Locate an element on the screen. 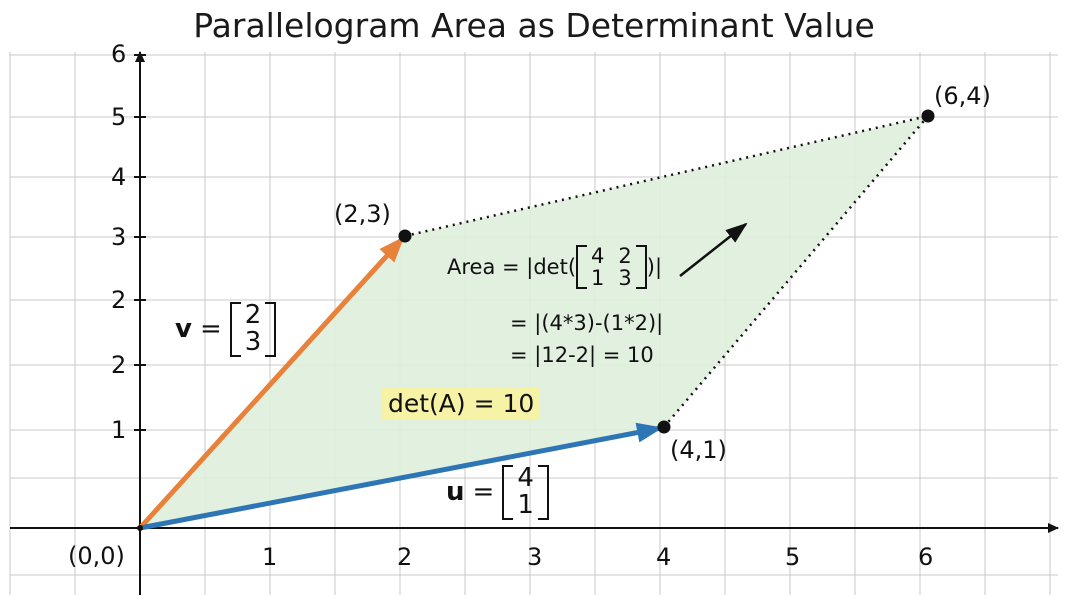 The width and height of the screenshot is (1068, 601). vector-u-label: u = 4 1 is located at coordinates (497, 492).